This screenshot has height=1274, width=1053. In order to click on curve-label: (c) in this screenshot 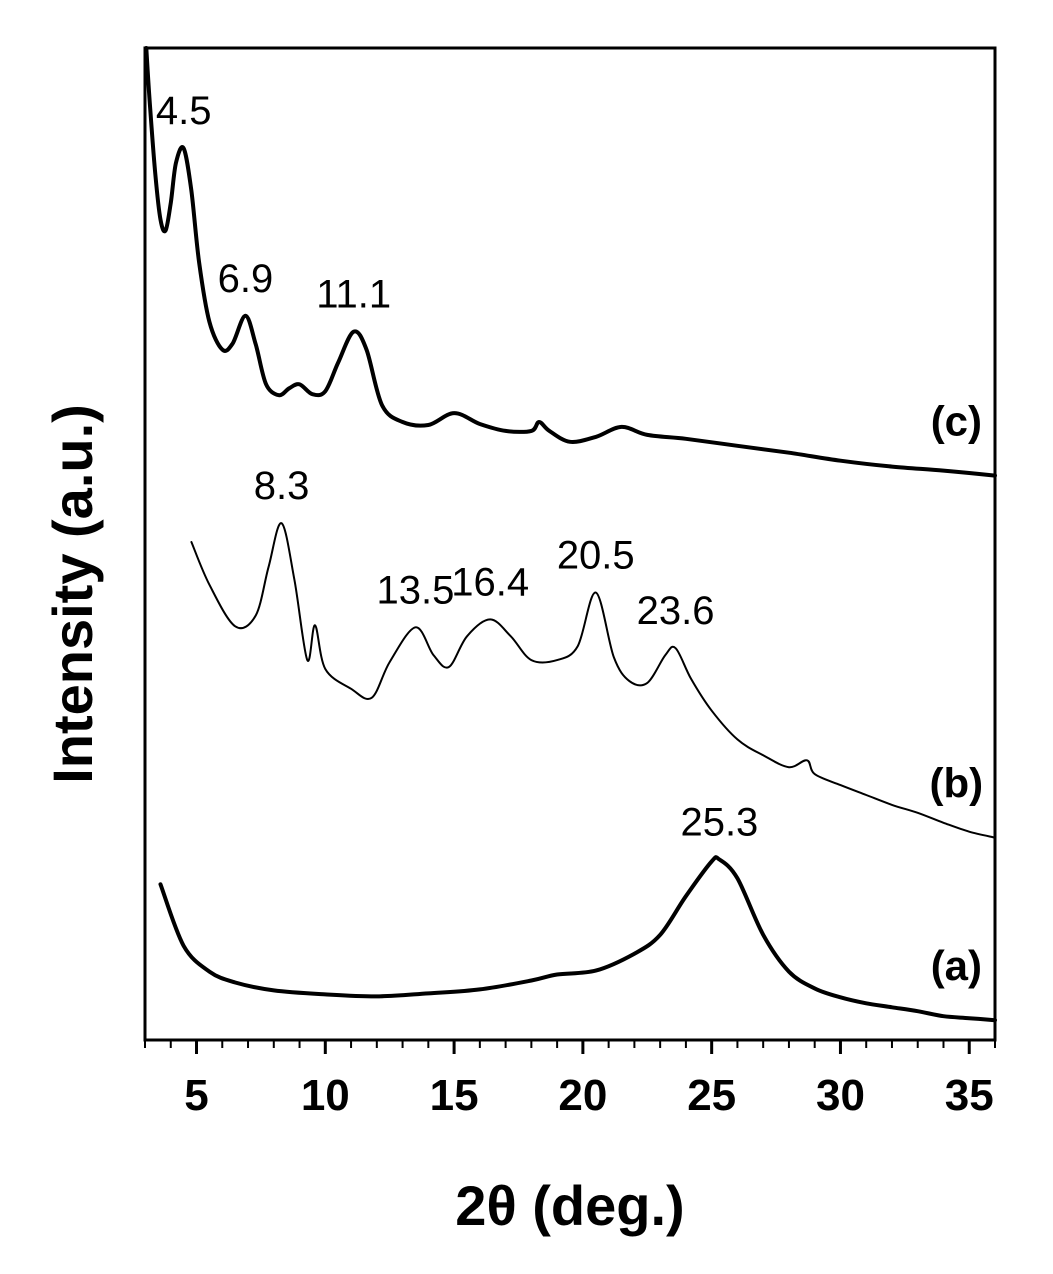, I will do `click(956, 421)`.